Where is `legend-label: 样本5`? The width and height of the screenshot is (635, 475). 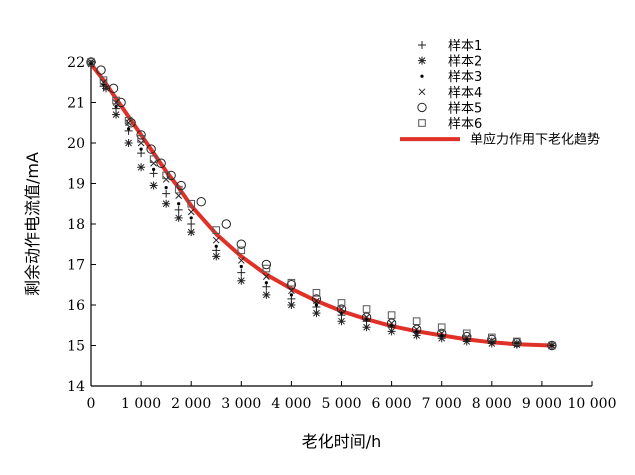 legend-label: 样本5 is located at coordinates (465, 108).